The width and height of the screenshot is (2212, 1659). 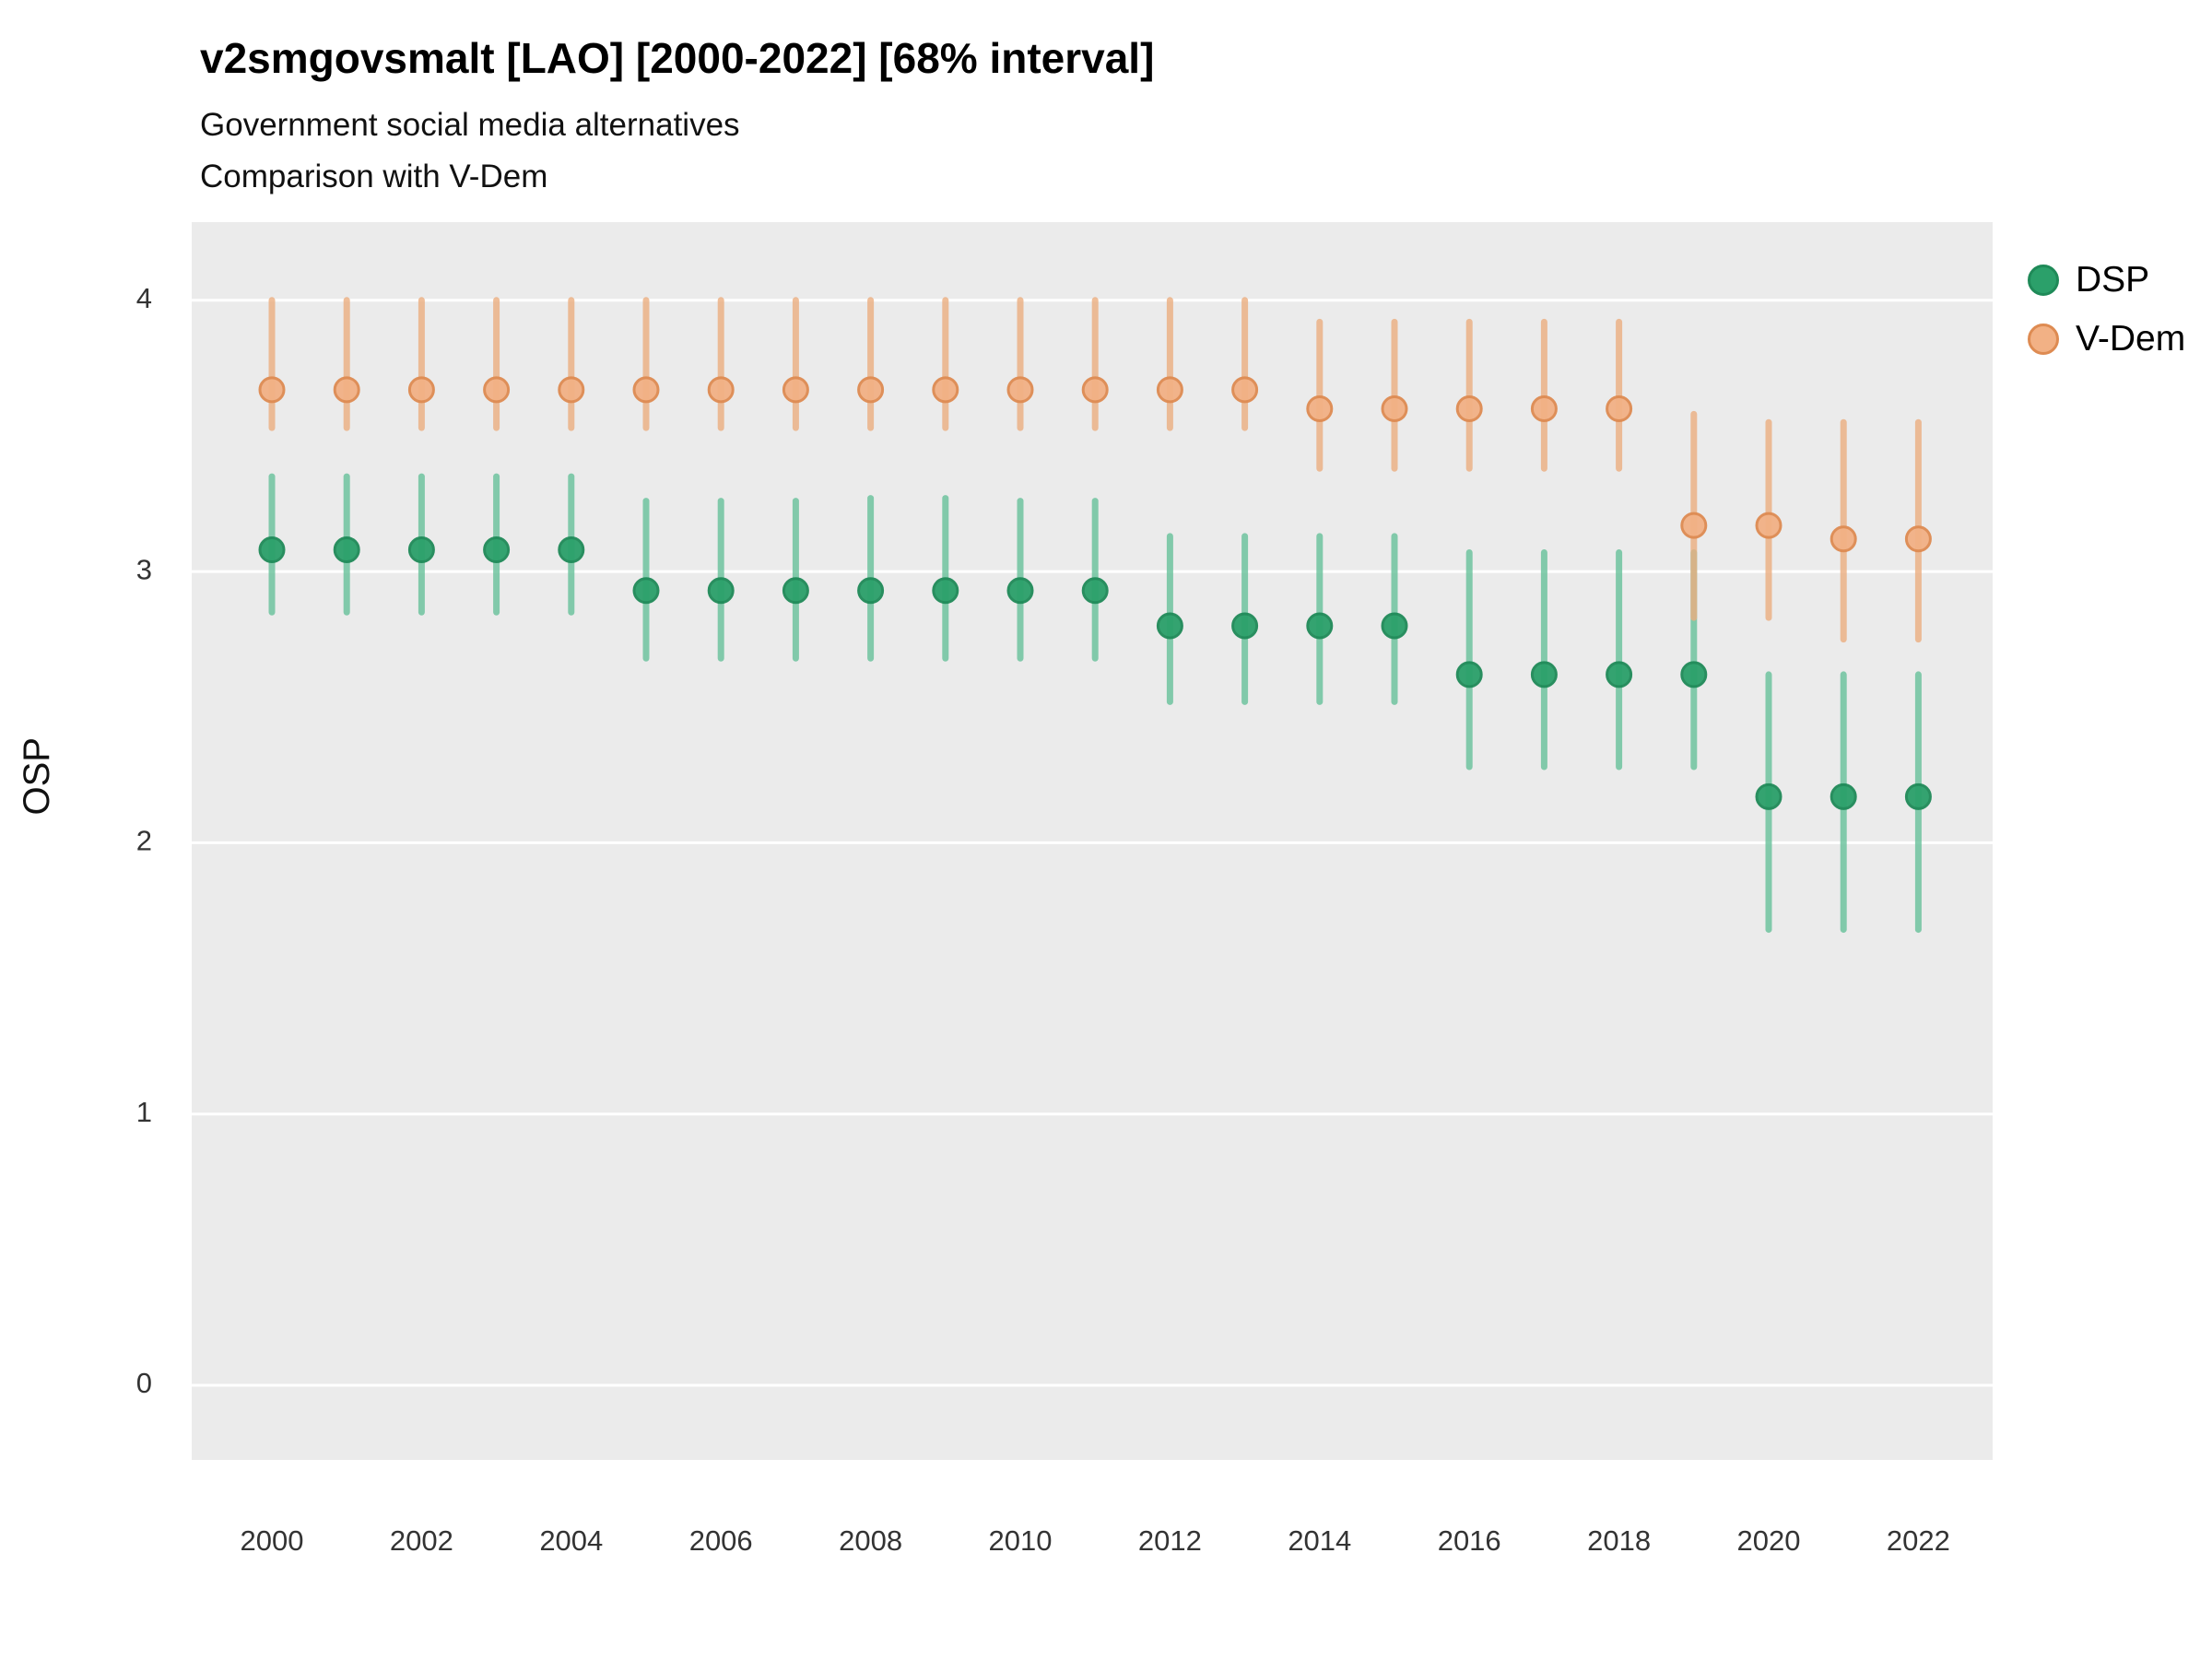 I want to click on legend-item-dsp: DSP, so click(x=2106, y=280).